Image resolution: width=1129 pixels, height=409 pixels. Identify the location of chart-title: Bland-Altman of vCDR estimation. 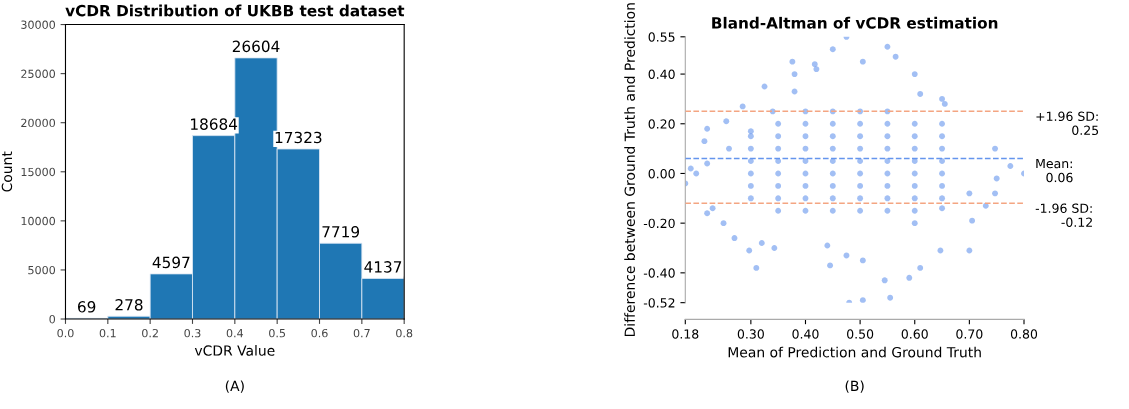
(855, 22).